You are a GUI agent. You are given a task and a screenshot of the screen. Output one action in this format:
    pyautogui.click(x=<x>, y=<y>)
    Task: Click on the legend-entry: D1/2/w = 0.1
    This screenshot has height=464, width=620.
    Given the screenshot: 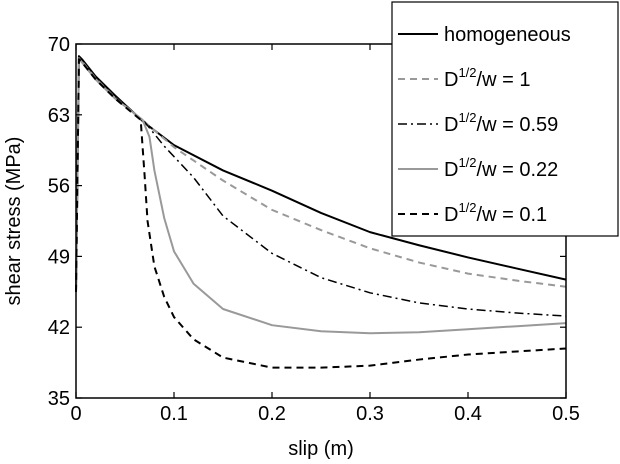 What is the action you would take?
    pyautogui.click(x=495, y=213)
    